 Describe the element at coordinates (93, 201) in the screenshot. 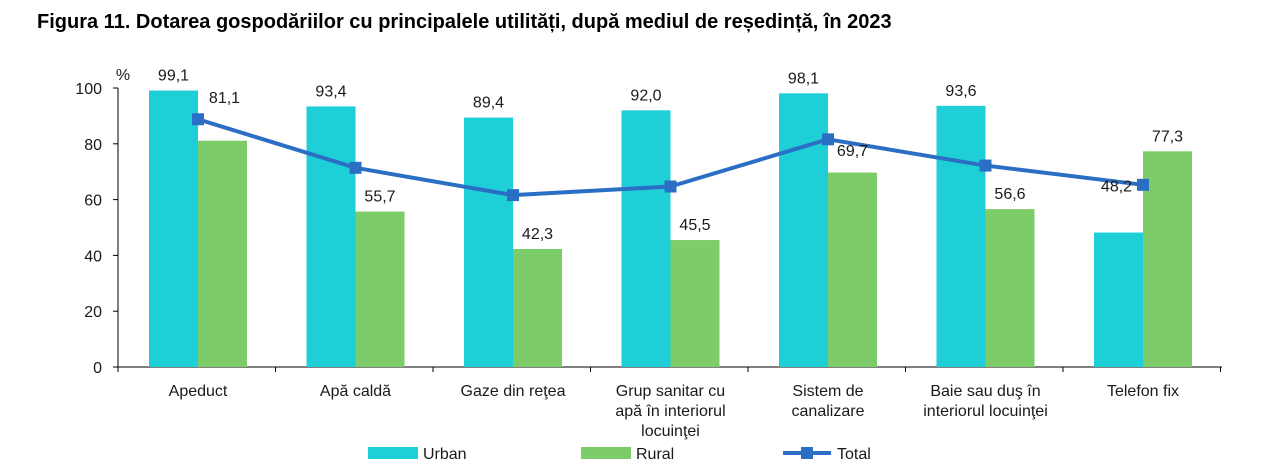

I see `y-tick-label: 60` at that location.